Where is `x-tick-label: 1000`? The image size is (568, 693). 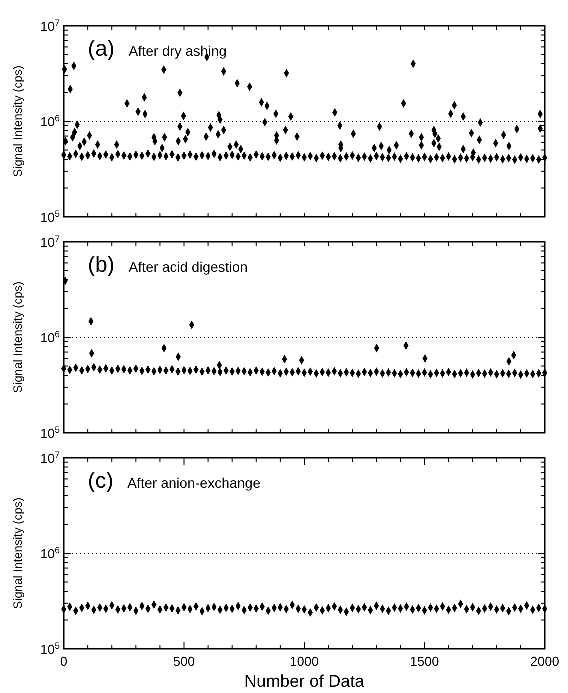 x-tick-label: 1000 is located at coordinates (304, 661).